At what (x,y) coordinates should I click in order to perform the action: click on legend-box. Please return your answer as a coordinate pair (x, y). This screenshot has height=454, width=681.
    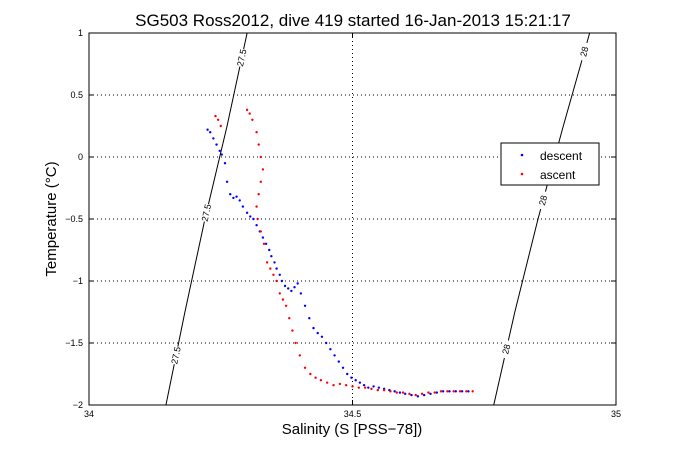
    Looking at the image, I should click on (550, 164).